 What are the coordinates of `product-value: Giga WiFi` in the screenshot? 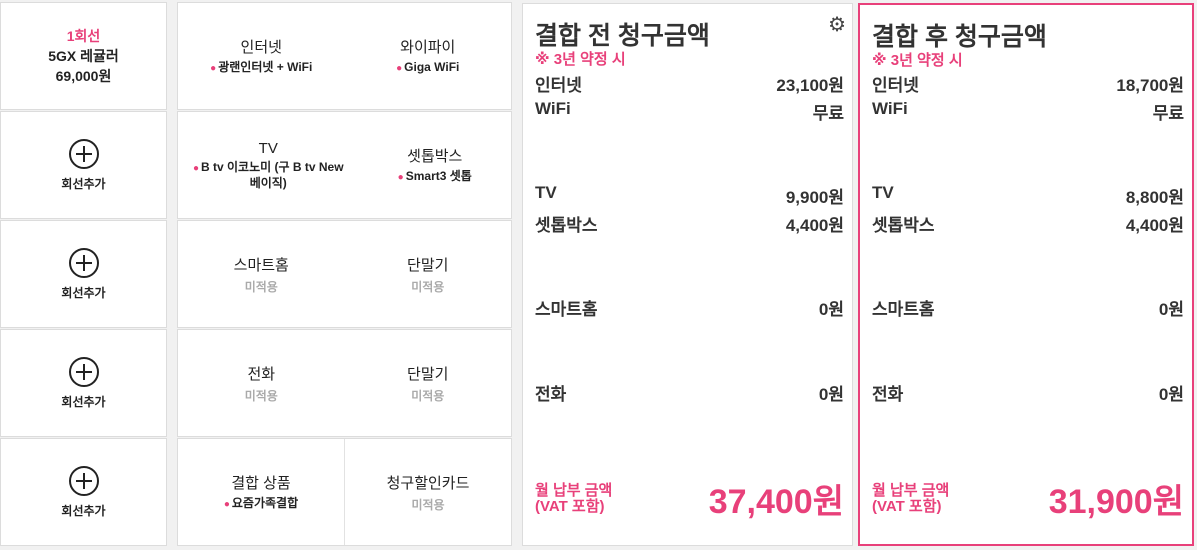 It's located at (432, 67).